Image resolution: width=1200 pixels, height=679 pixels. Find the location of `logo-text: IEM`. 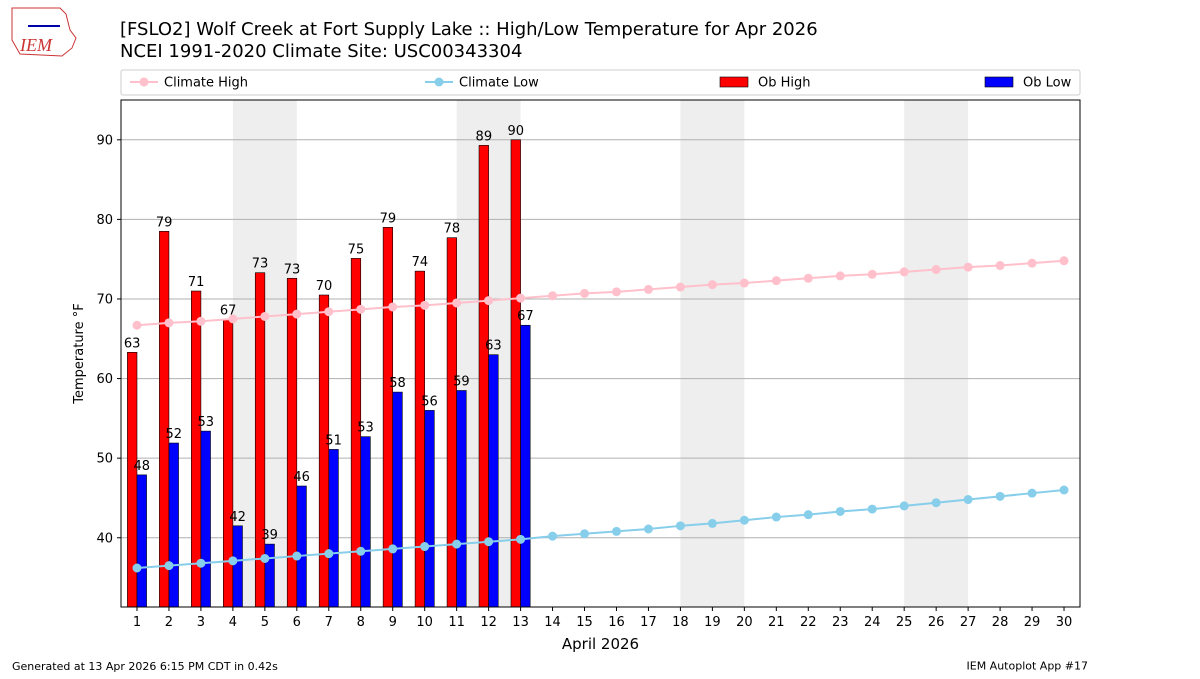

logo-text: IEM is located at coordinates (36, 45).